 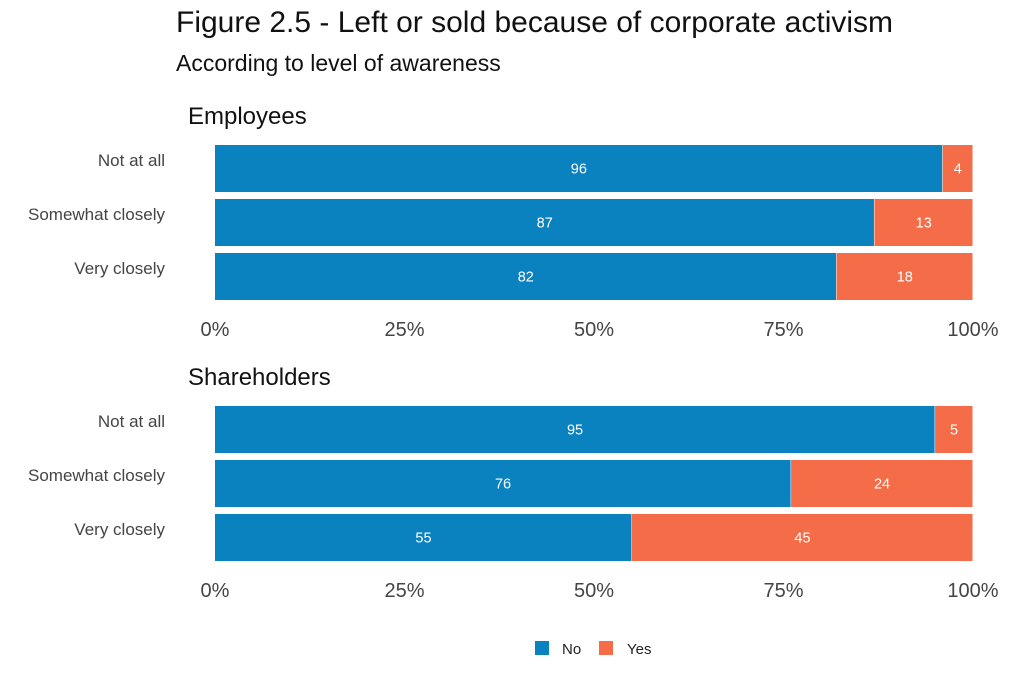 I want to click on data-label-yes: 13, so click(x=924, y=224).